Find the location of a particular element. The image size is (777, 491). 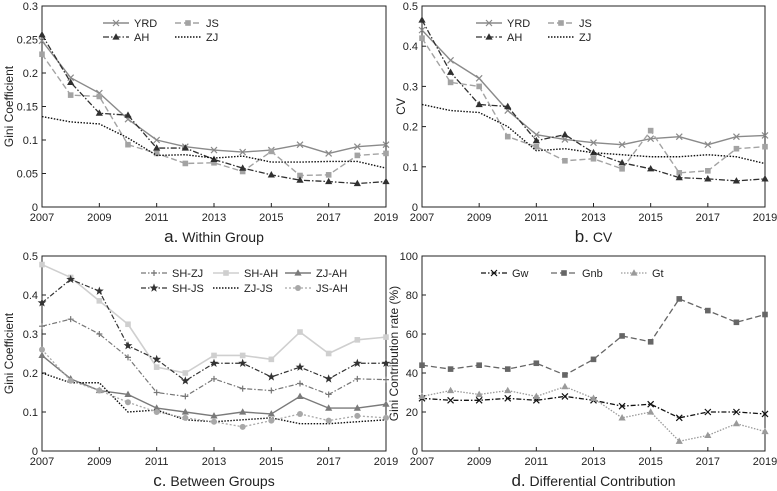

legend-label: Gw is located at coordinates (520, 274).